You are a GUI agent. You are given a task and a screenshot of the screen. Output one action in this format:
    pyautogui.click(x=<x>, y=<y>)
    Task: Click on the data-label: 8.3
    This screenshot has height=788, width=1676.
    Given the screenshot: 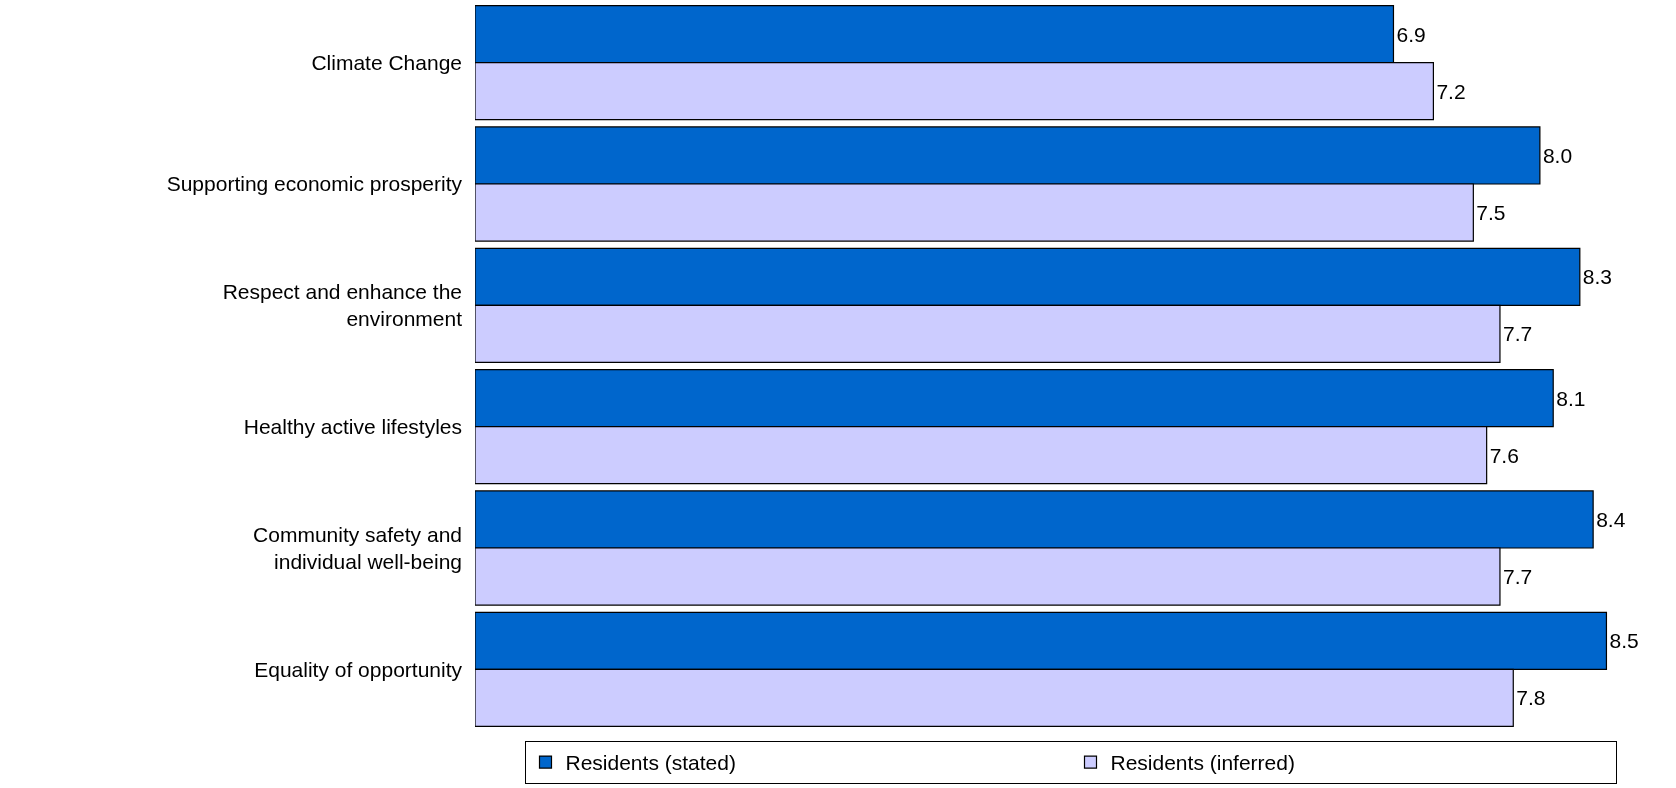 What is the action you would take?
    pyautogui.click(x=1597, y=277)
    